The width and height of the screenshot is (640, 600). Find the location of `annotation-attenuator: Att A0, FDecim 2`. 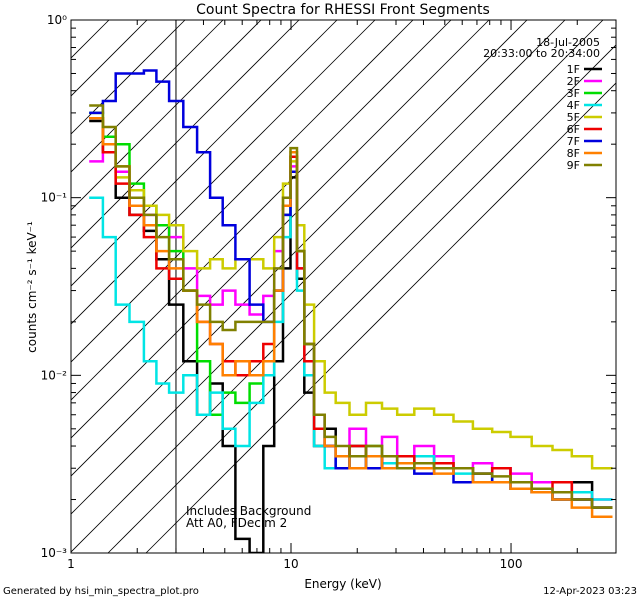

annotation-attenuator: Att A0, FDecim 2 is located at coordinates (236, 523).